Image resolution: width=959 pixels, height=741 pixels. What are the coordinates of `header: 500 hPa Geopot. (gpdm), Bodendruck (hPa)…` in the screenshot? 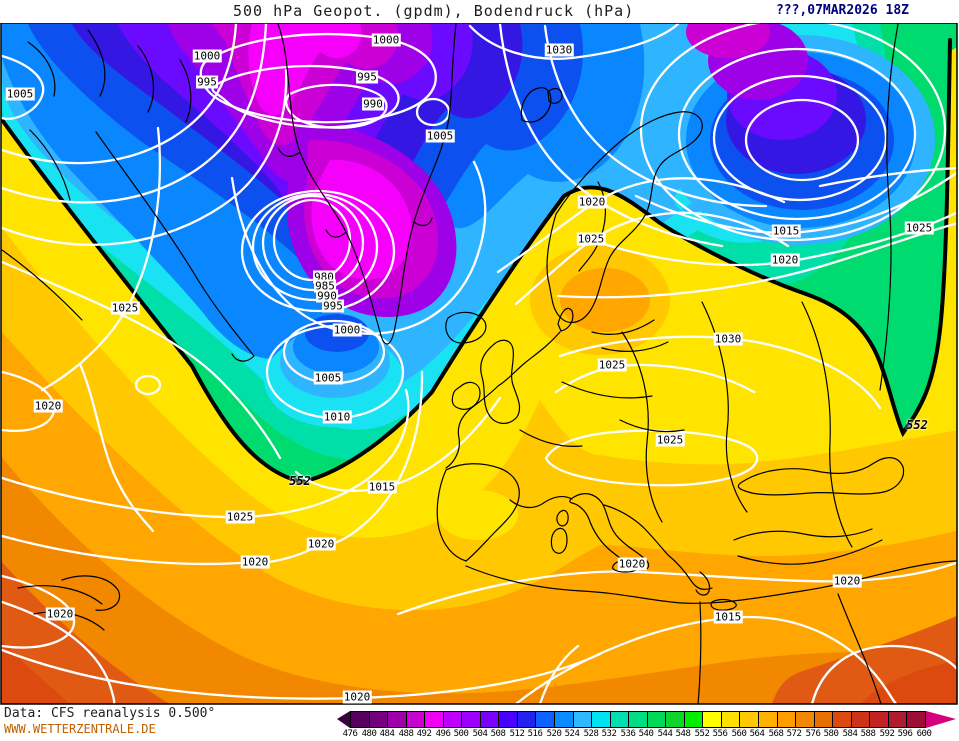 It's located at (479, 11).